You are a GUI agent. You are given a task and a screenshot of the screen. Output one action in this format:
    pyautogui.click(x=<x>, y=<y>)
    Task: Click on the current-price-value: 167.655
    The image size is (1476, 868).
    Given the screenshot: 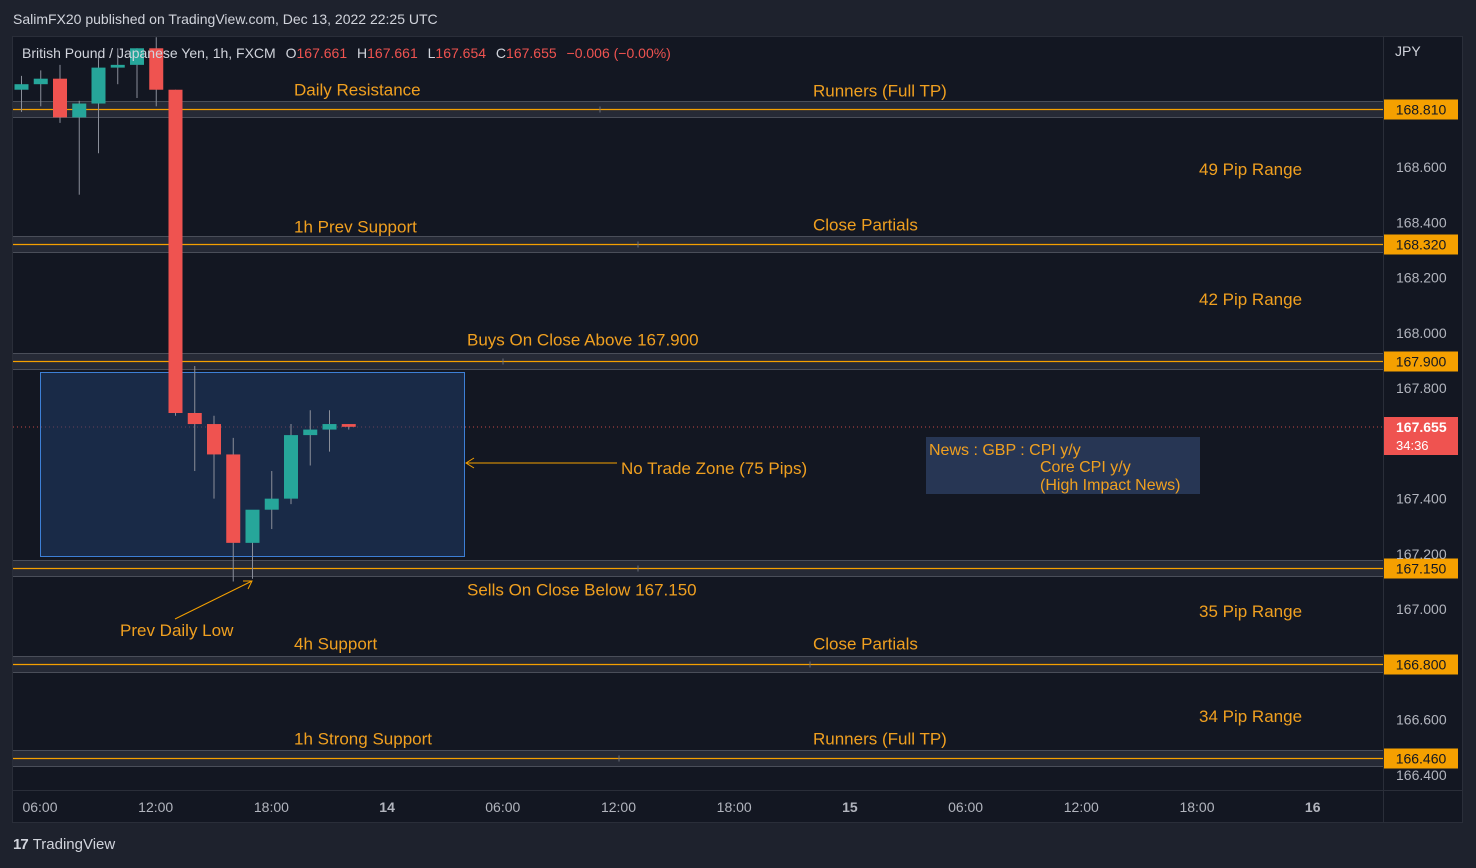 What is the action you would take?
    pyautogui.click(x=1421, y=427)
    